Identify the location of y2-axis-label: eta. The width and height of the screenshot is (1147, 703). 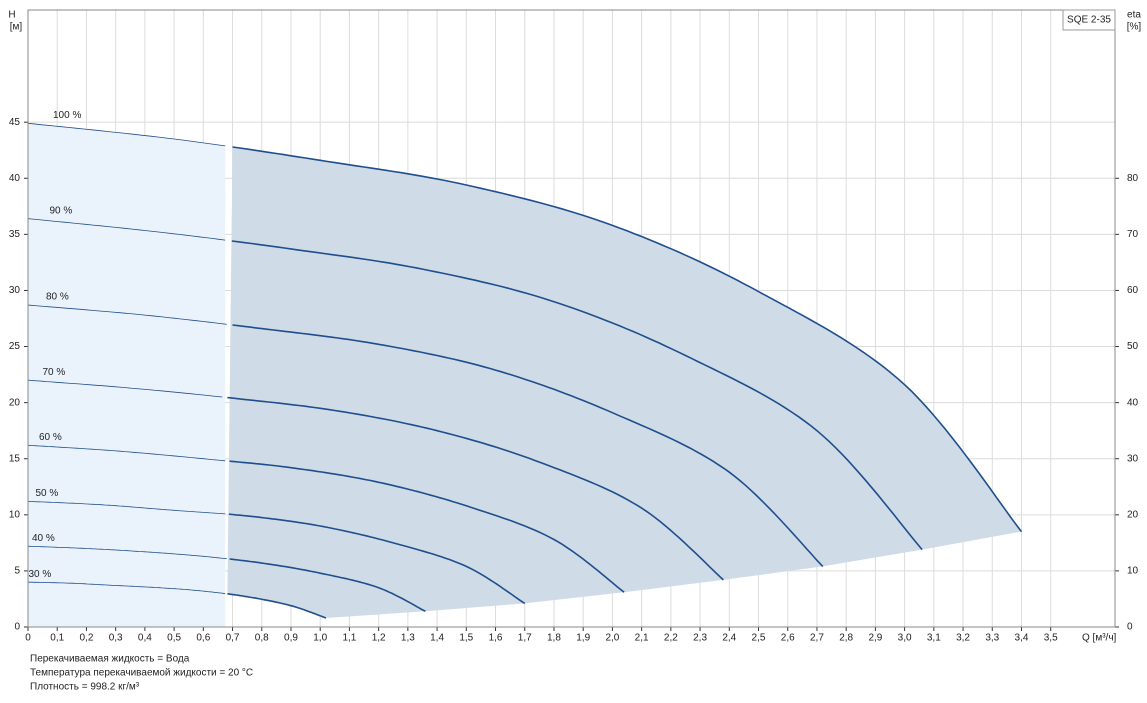
(1134, 15).